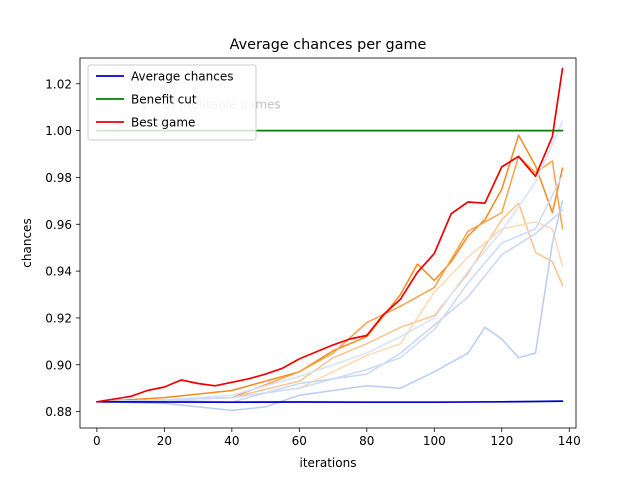  Describe the element at coordinates (434, 441) in the screenshot. I see `x-tick-label: 100` at that location.